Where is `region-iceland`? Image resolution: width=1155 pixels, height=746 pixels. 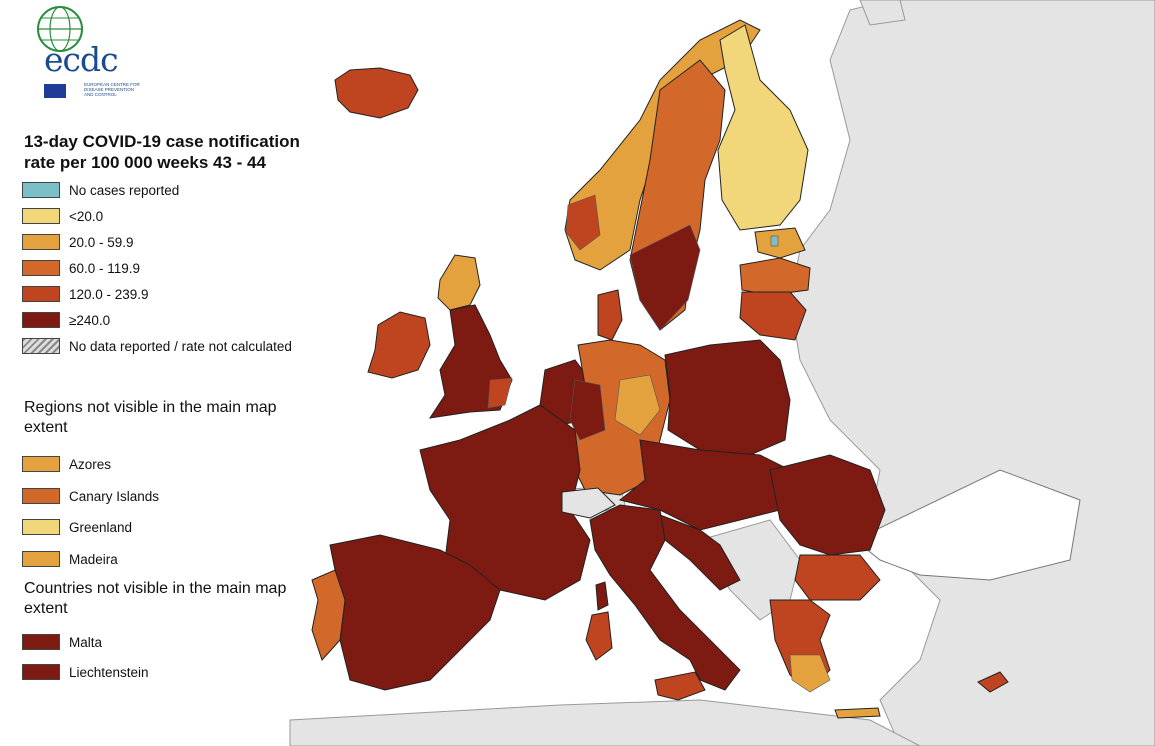
region-iceland is located at coordinates (376, 93).